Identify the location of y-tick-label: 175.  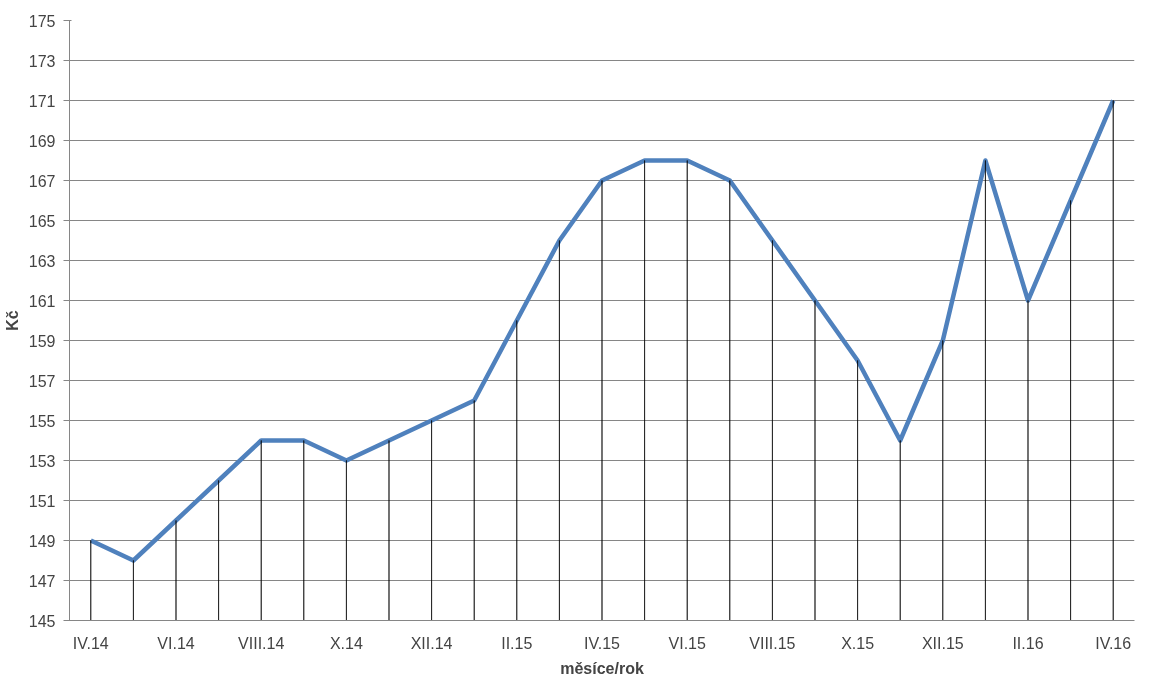
(42, 21).